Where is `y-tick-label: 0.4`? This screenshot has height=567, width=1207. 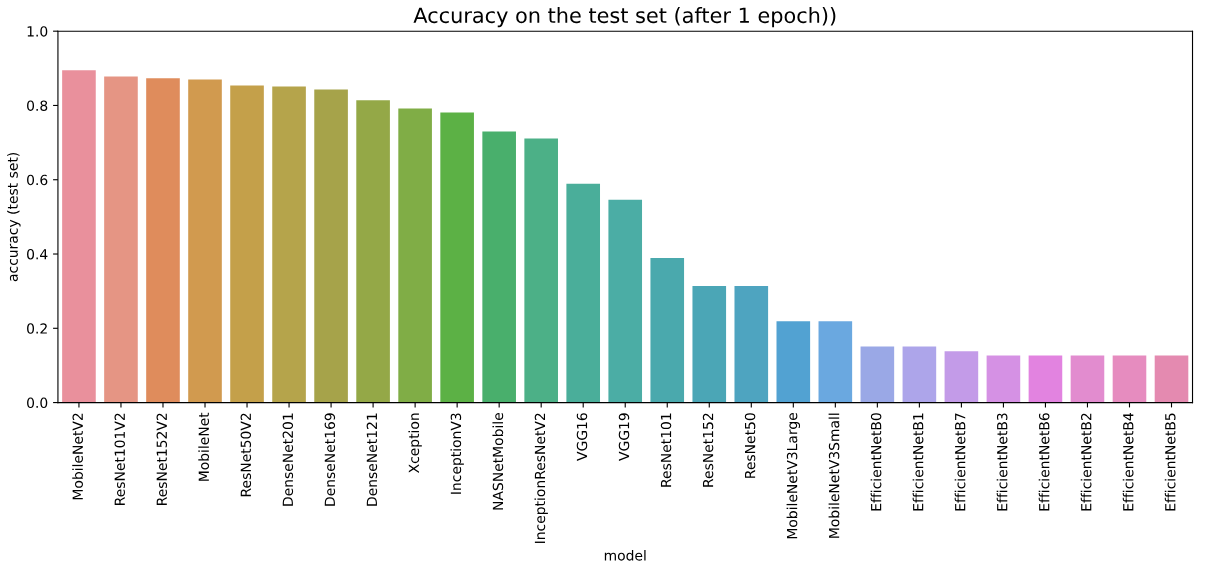 y-tick-label: 0.4 is located at coordinates (37, 254).